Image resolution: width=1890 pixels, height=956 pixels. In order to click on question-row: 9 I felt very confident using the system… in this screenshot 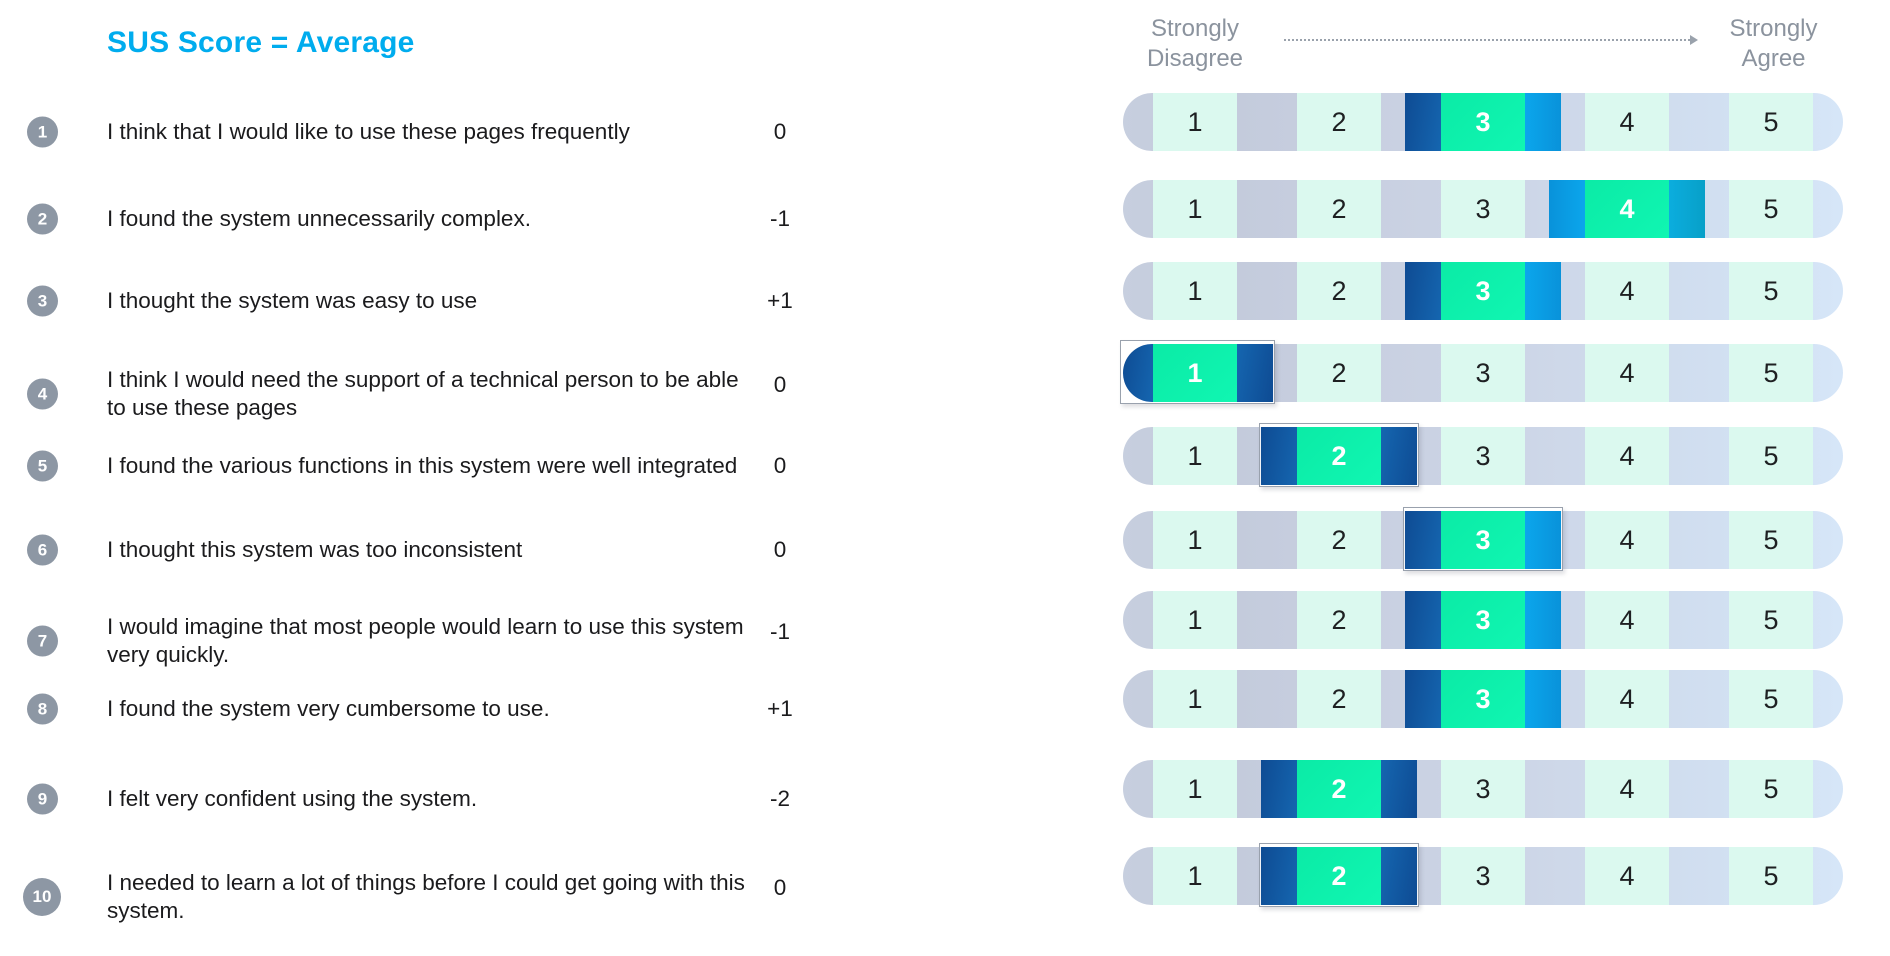, I will do `click(945, 789)`.